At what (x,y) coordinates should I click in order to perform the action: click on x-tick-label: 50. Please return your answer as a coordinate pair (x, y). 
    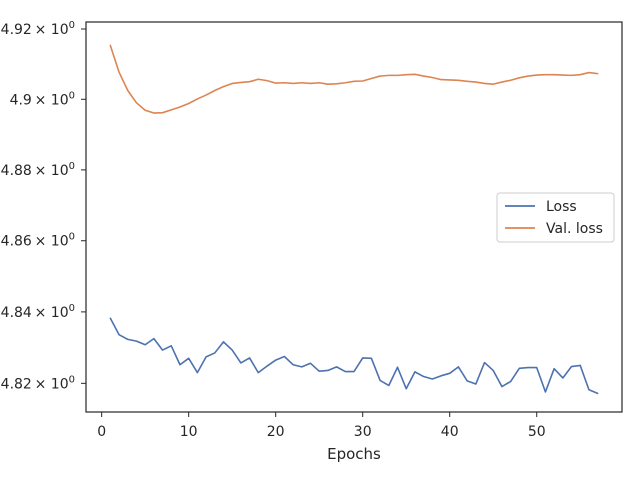
    Looking at the image, I should click on (537, 432).